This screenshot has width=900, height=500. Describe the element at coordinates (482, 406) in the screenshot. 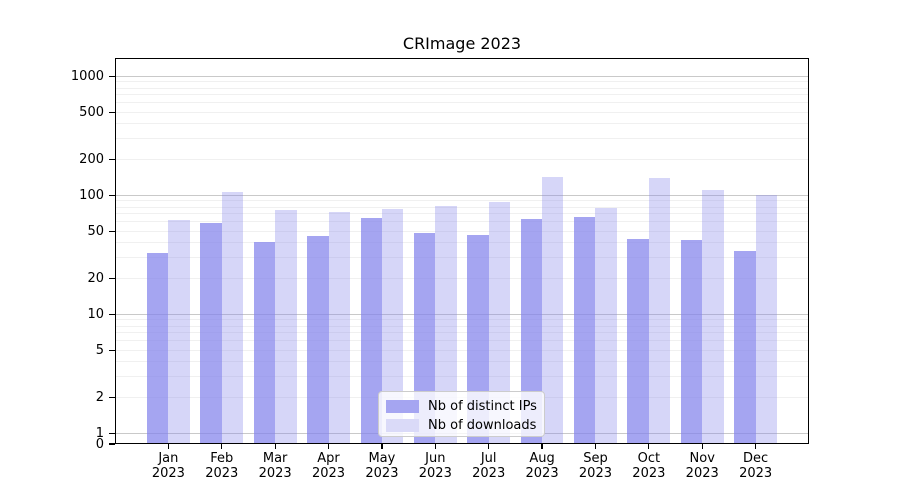

I see `legend-label-distinct-ips: Nb of distinct IPs` at that location.